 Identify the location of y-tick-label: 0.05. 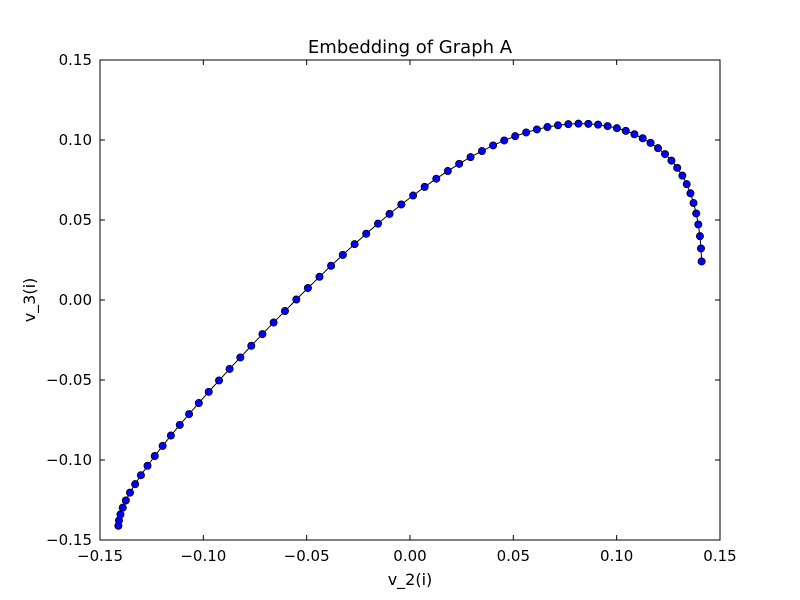
(75, 220).